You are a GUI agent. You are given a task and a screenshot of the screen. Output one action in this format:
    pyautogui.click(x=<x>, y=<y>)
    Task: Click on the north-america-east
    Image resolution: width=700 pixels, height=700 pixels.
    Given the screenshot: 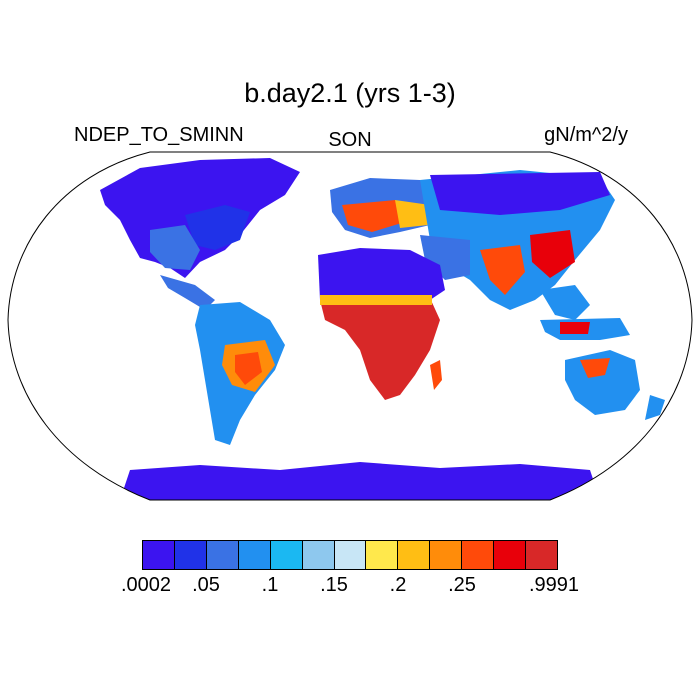 What is the action you would take?
    pyautogui.click(x=217, y=227)
    